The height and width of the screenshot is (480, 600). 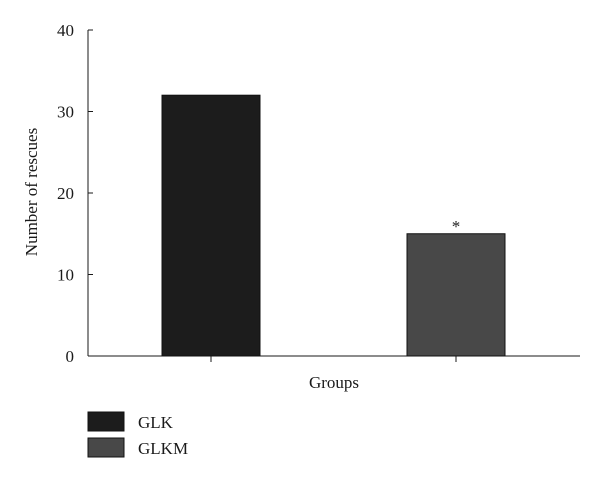 I want to click on legend-label-glkm: GLKM, so click(x=163, y=448).